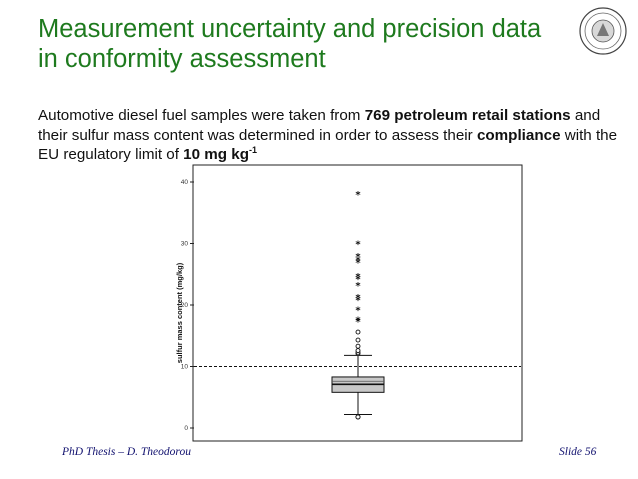 The height and width of the screenshot is (479, 638). I want to click on desc-limit-exponent: -1, so click(253, 149).